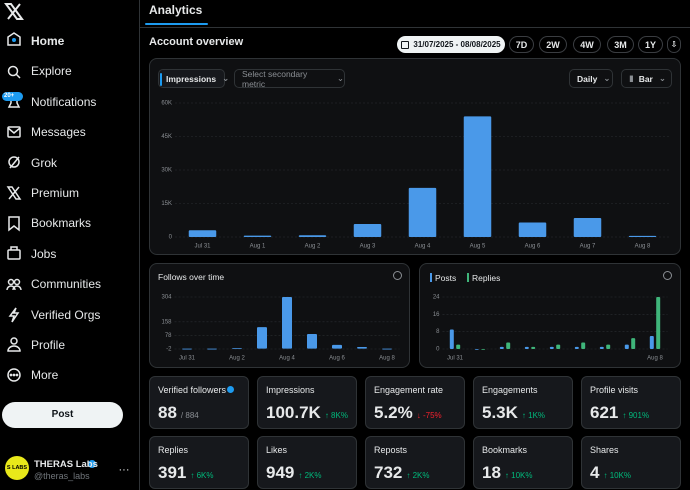 The height and width of the screenshot is (490, 690). What do you see at coordinates (44, 253) in the screenshot?
I see `nav-item: Jobs` at bounding box center [44, 253].